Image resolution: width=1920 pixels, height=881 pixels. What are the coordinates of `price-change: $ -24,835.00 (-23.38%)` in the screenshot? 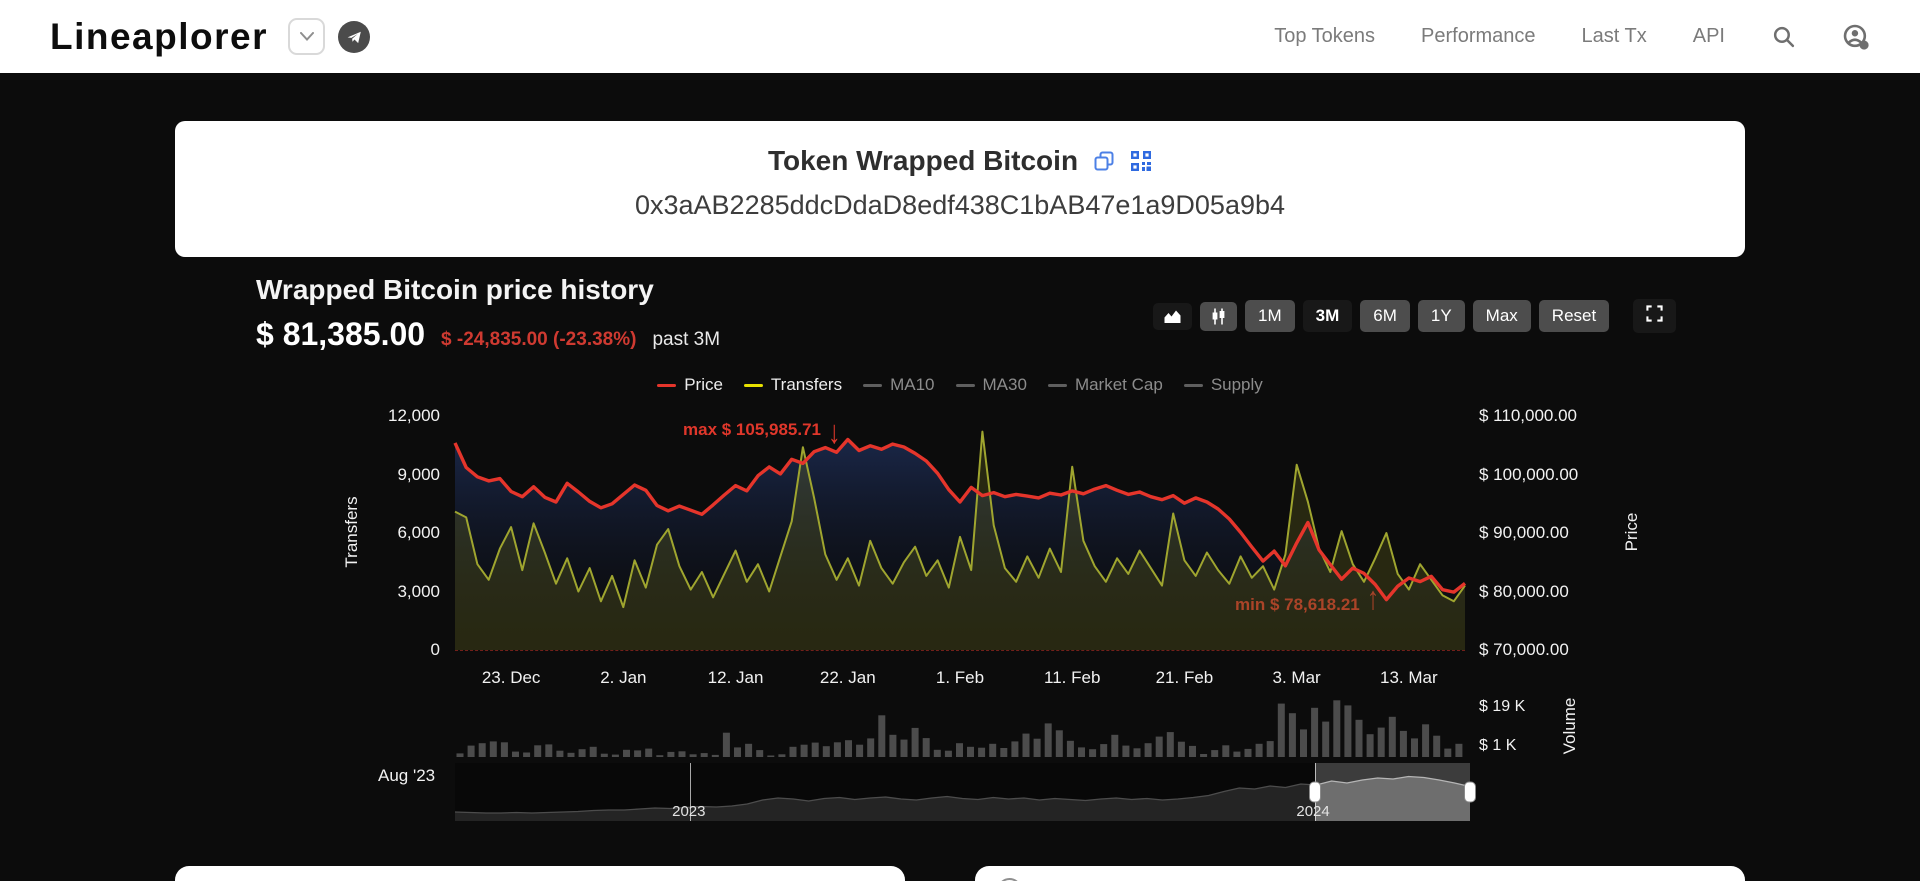 It's located at (539, 339).